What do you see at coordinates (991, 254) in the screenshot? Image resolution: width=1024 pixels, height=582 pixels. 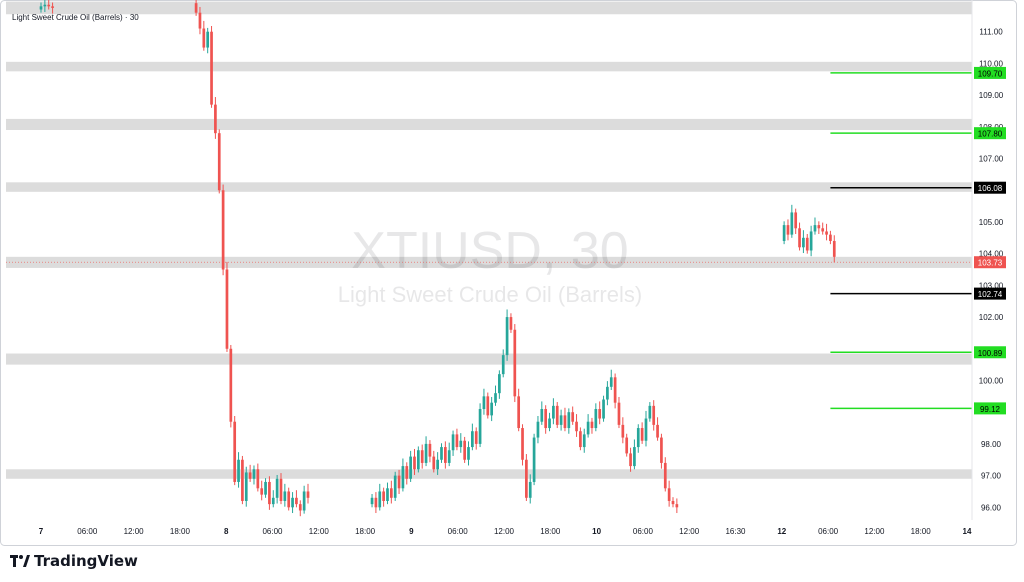 I see `y-tick-label: 104.00` at bounding box center [991, 254].